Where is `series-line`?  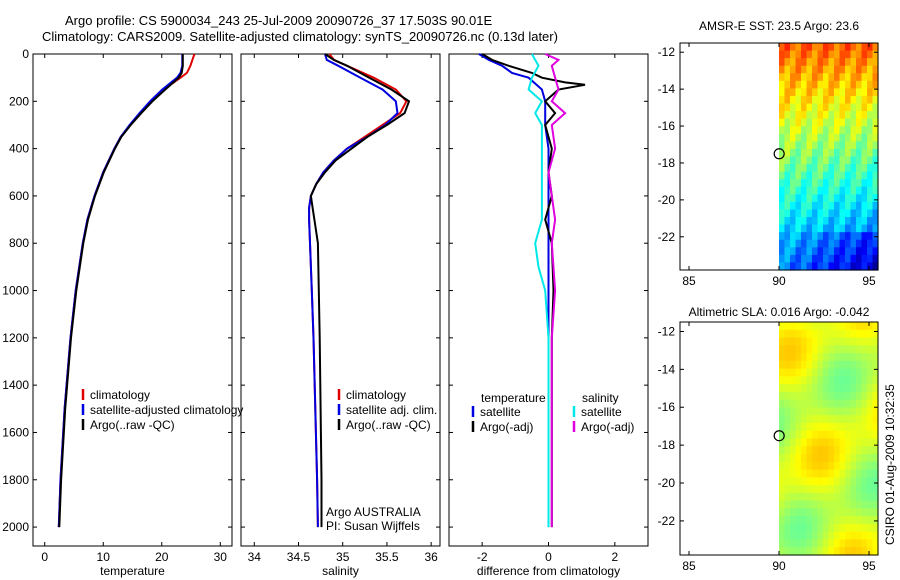
series-line is located at coordinates (358, 290).